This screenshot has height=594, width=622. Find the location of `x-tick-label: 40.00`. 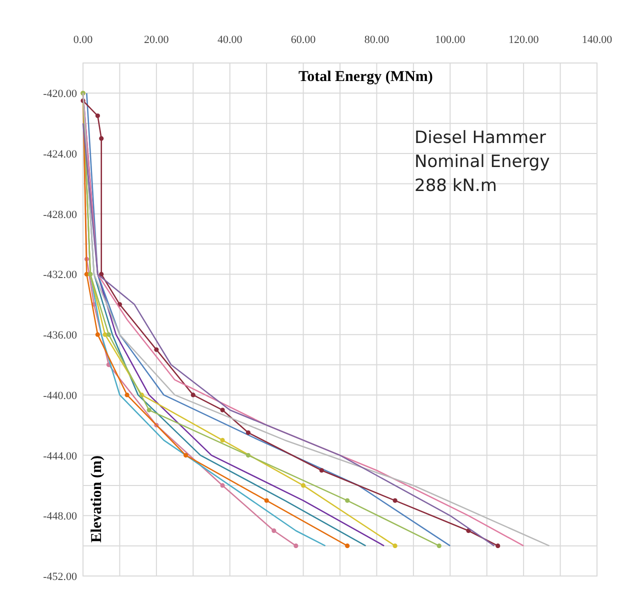

x-tick-label: 40.00 is located at coordinates (230, 40).